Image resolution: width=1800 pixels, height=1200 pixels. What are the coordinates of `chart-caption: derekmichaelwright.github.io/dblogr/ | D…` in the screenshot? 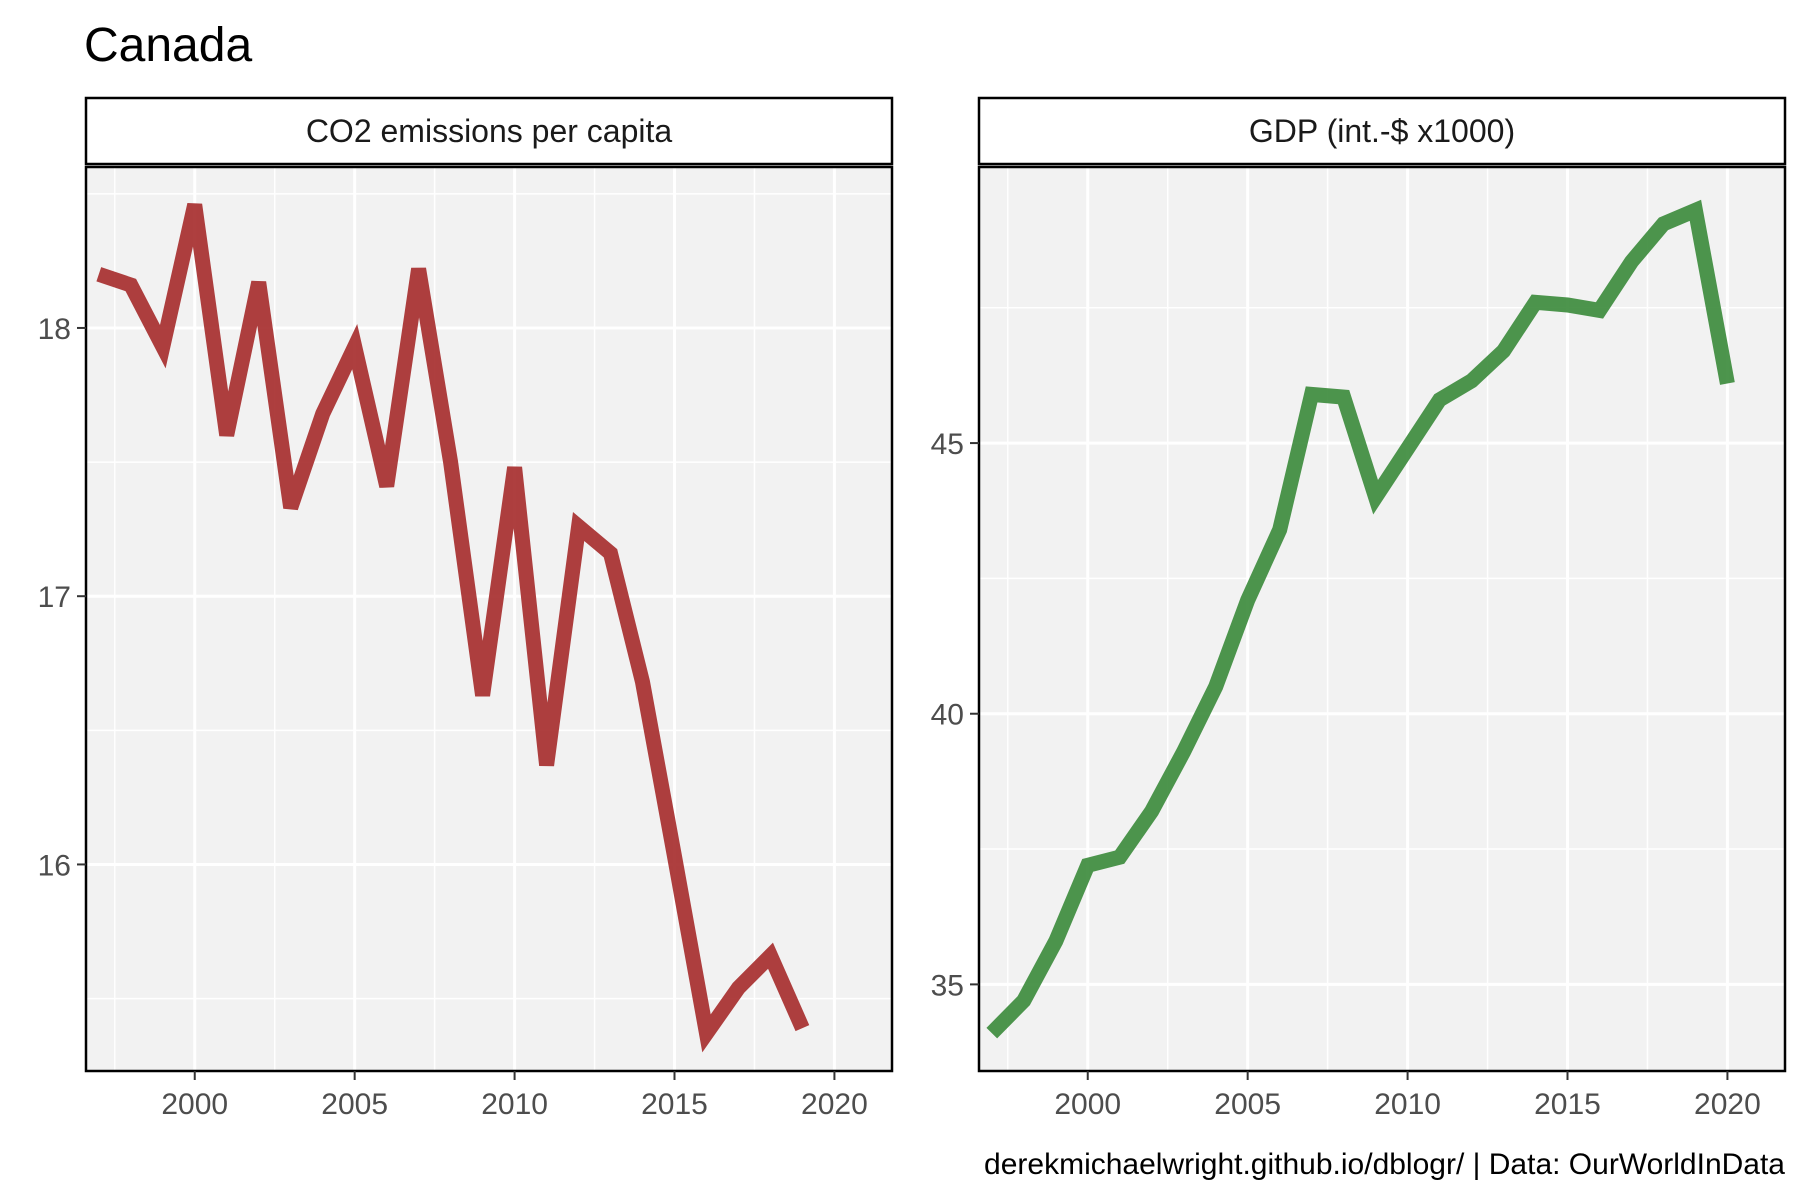 It's located at (1384, 1164).